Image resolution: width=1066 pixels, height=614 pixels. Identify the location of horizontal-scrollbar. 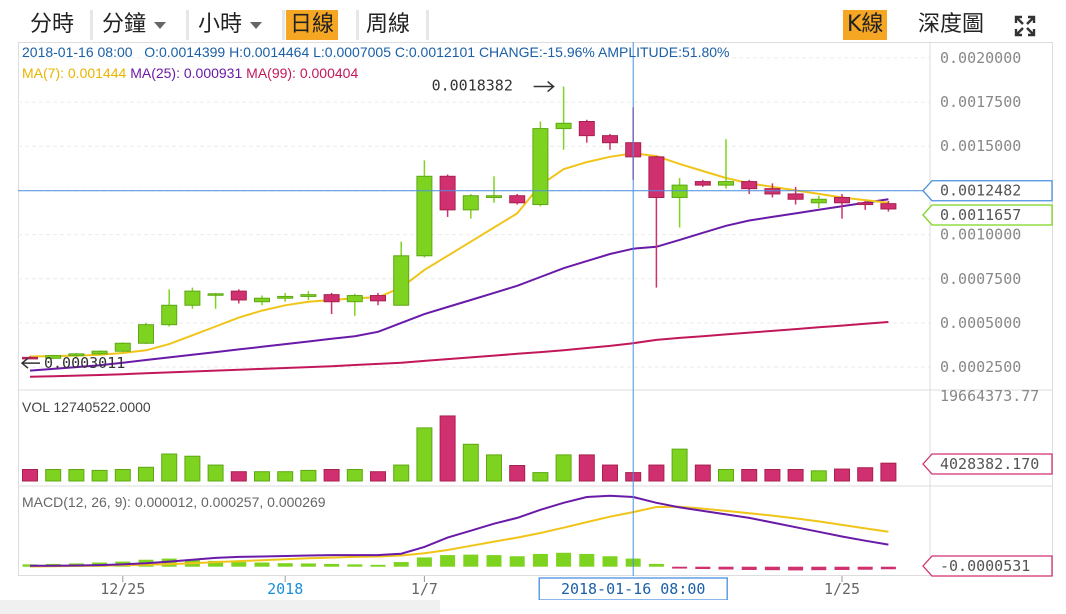
(220, 607).